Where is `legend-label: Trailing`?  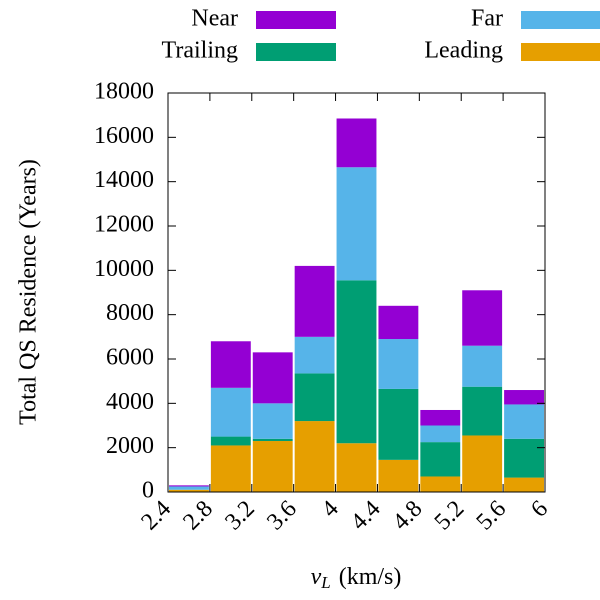
legend-label: Trailing is located at coordinates (200, 51).